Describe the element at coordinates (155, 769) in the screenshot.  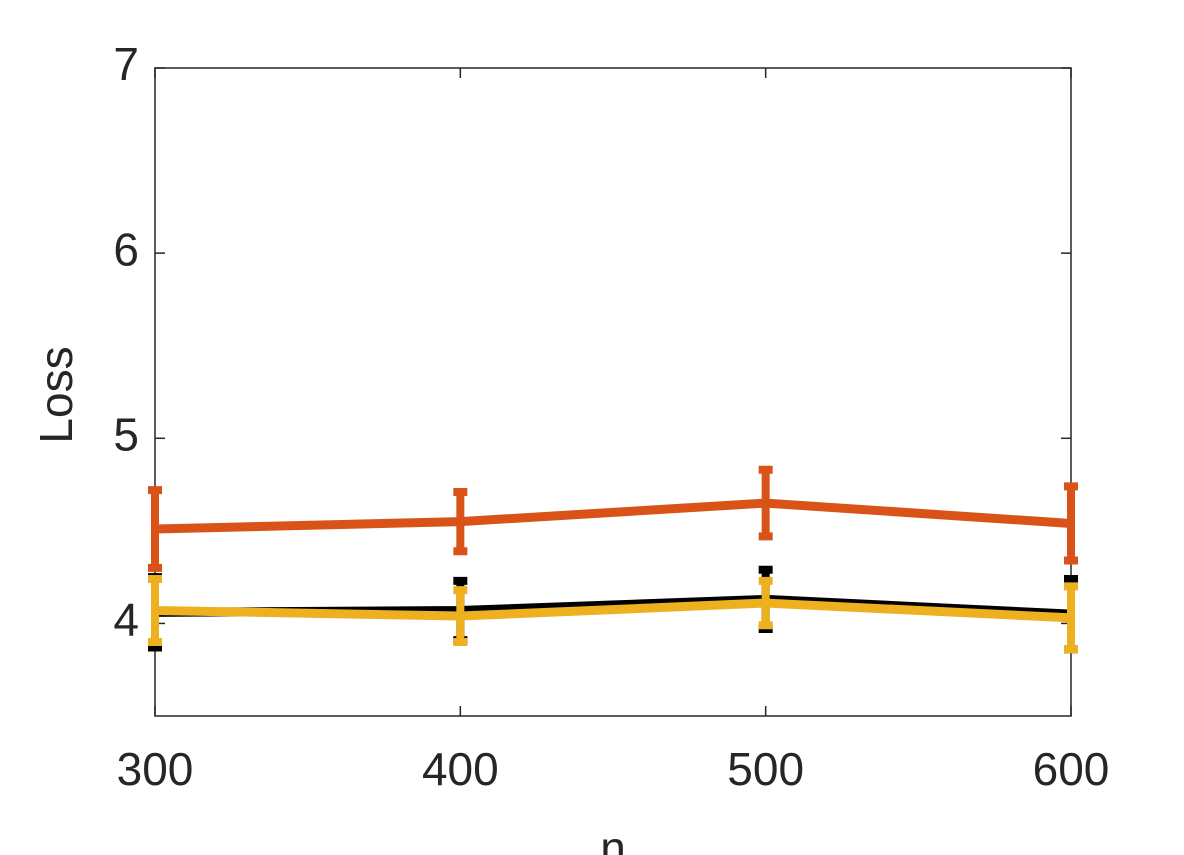
I see `x-tick-label: 300` at that location.